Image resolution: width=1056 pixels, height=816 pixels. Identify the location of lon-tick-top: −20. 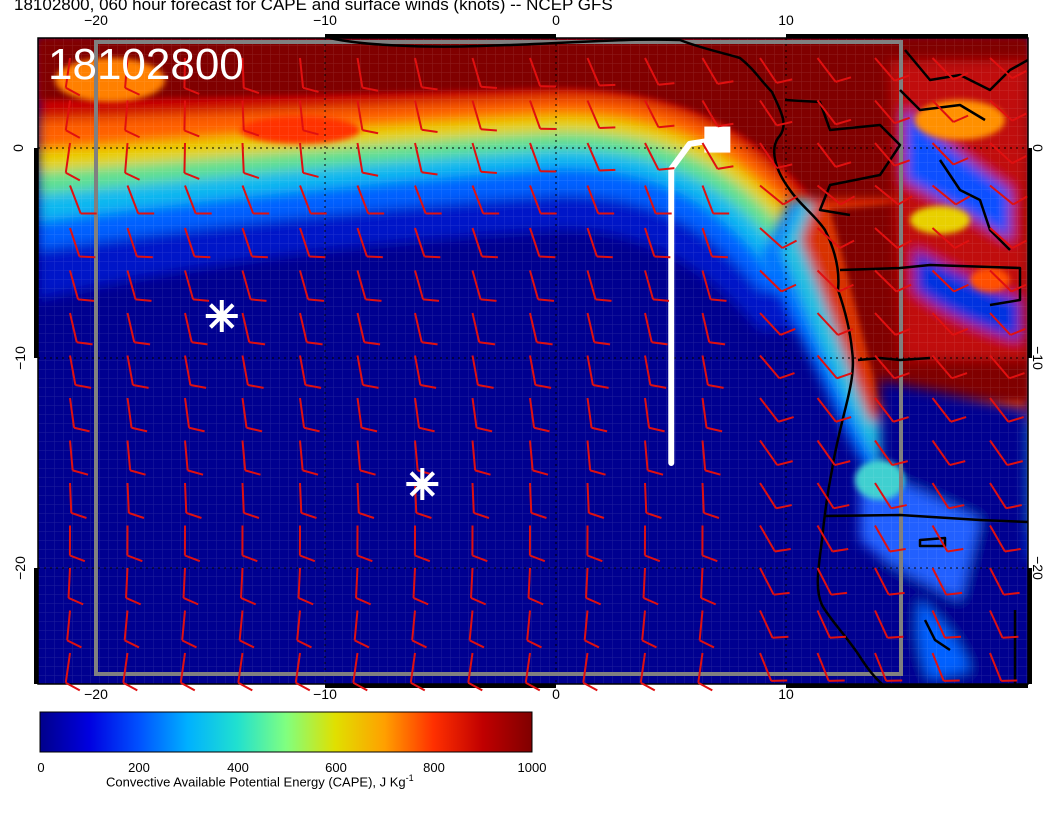
(96, 20).